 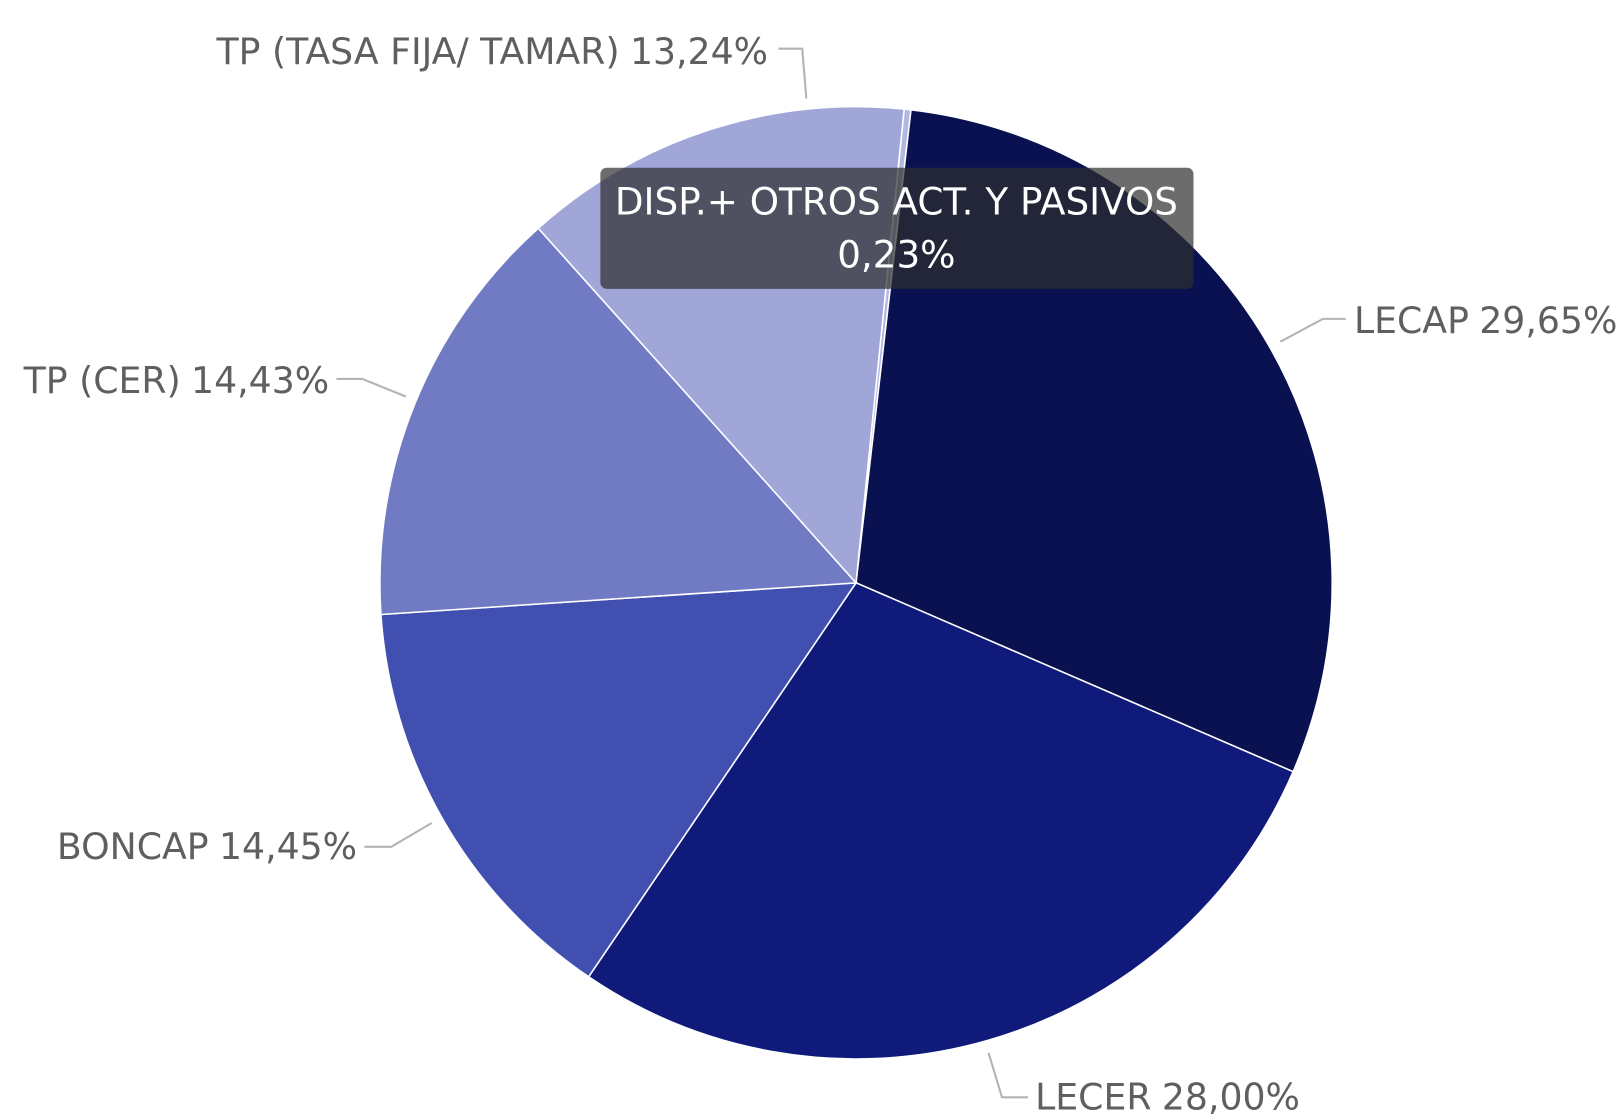 I want to click on slice-value: 14,43%, so click(x=260, y=380).